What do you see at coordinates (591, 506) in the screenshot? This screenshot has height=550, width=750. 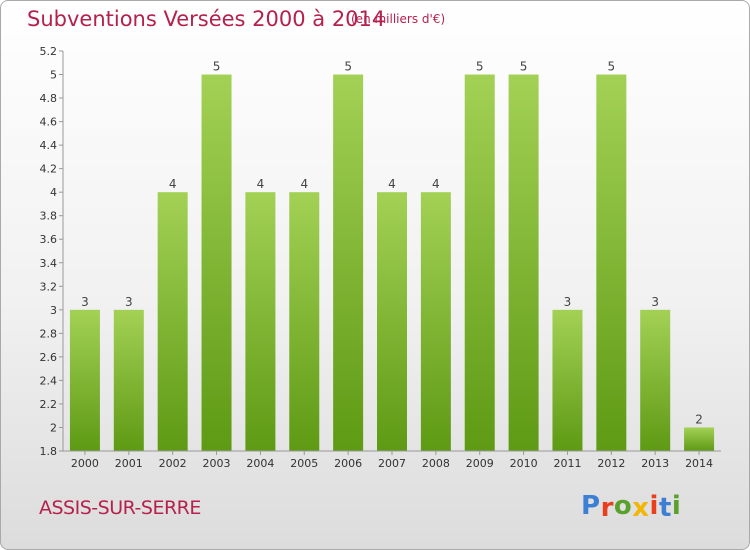 I see `logo-letter: P` at bounding box center [591, 506].